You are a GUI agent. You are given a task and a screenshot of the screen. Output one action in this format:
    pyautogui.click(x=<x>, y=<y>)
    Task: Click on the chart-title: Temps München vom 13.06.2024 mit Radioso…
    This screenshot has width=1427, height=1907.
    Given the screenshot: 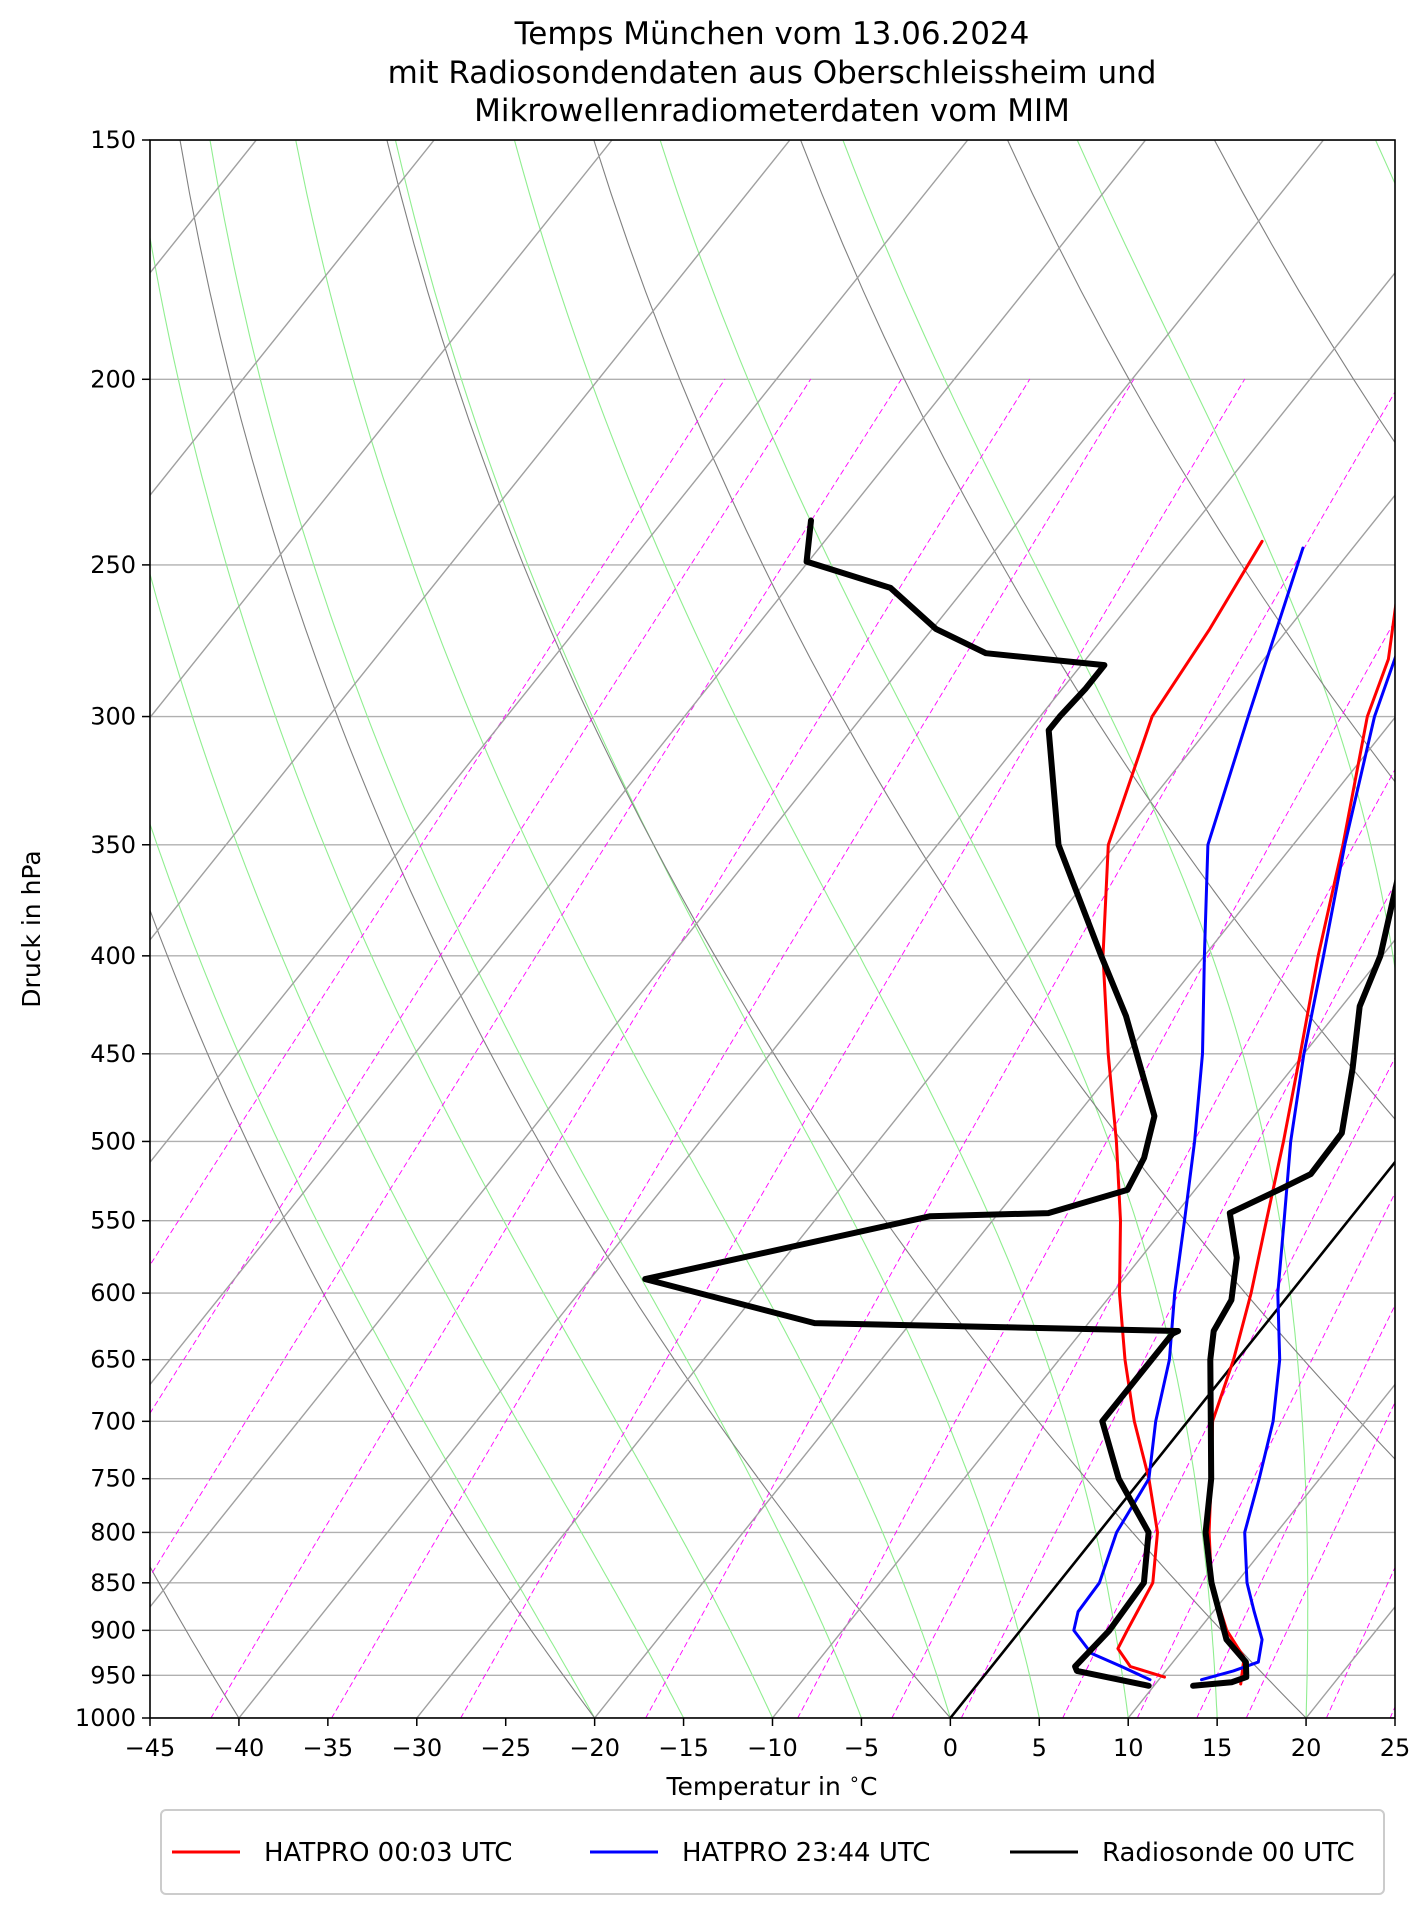 What is the action you would take?
    pyautogui.click(x=772, y=72)
    